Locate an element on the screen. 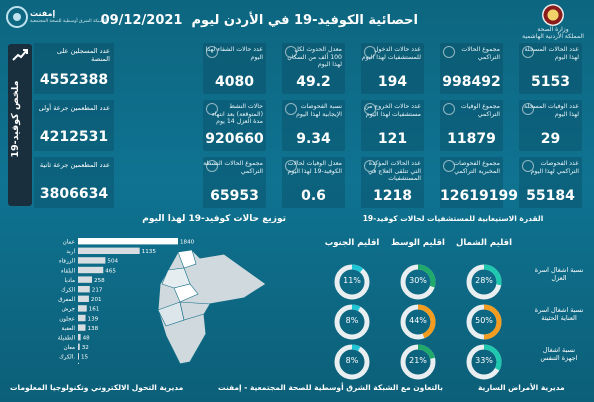 The image size is (594, 402). sideband-label: ملخص كوفيد-19 is located at coordinates (15, 119).